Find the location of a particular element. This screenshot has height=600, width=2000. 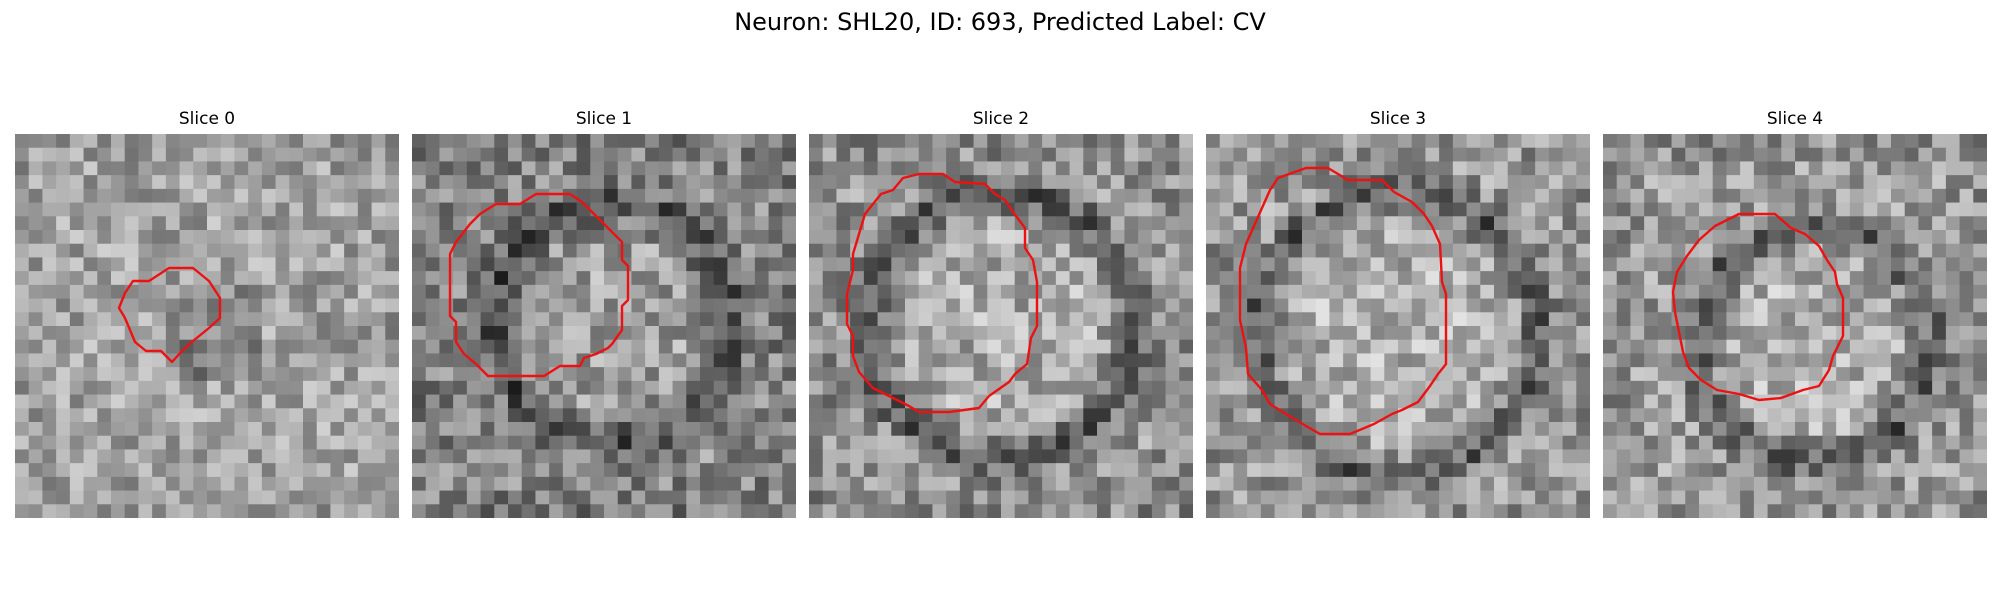

slice-panel-3: Slice 3 is located at coordinates (1398, 313).